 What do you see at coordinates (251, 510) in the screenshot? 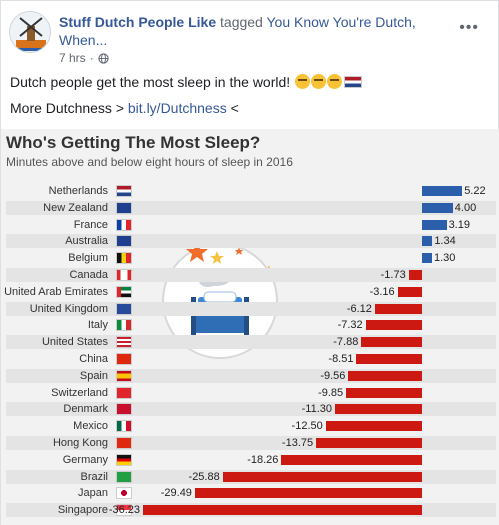
I see `chart-row: Singapore -36.23` at bounding box center [251, 510].